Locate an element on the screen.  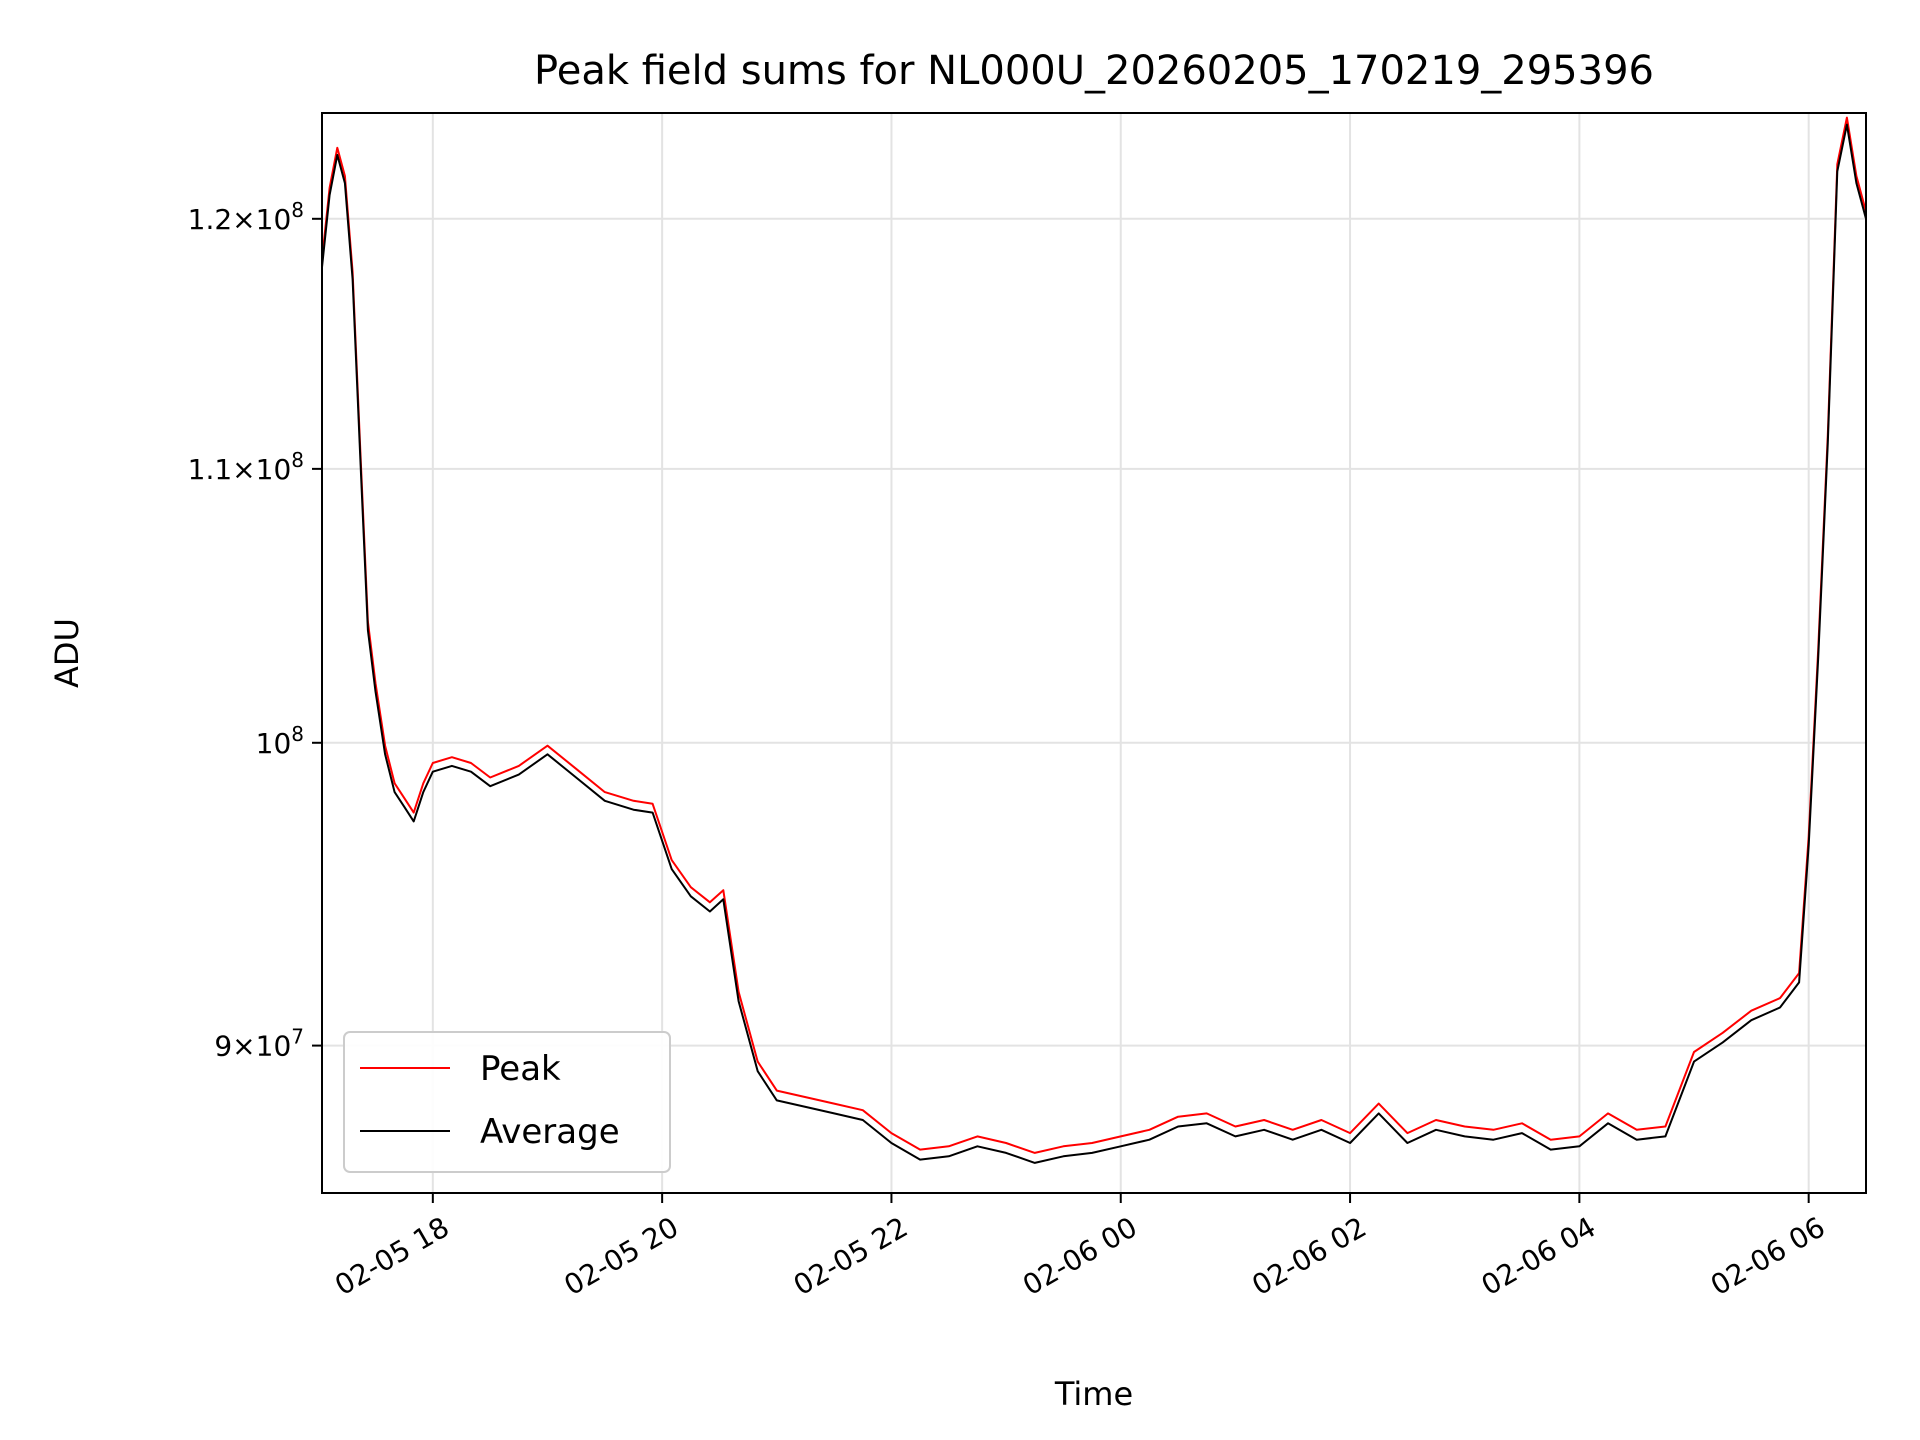
y-tick-label: 1.2×108 is located at coordinates (246, 217).